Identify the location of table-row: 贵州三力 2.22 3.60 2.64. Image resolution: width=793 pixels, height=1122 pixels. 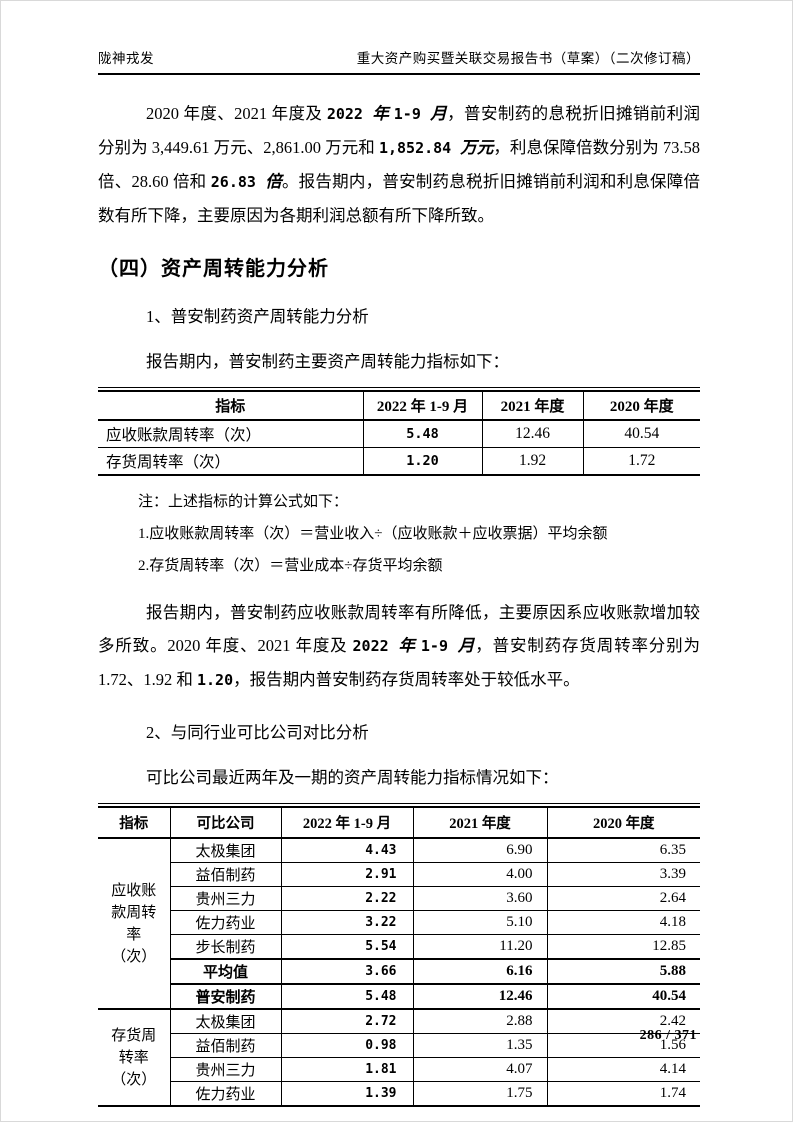
(399, 898).